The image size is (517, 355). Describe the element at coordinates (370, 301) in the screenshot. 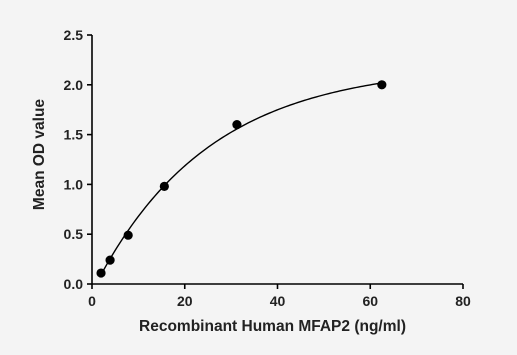

I see `x-tick-label: 60` at that location.